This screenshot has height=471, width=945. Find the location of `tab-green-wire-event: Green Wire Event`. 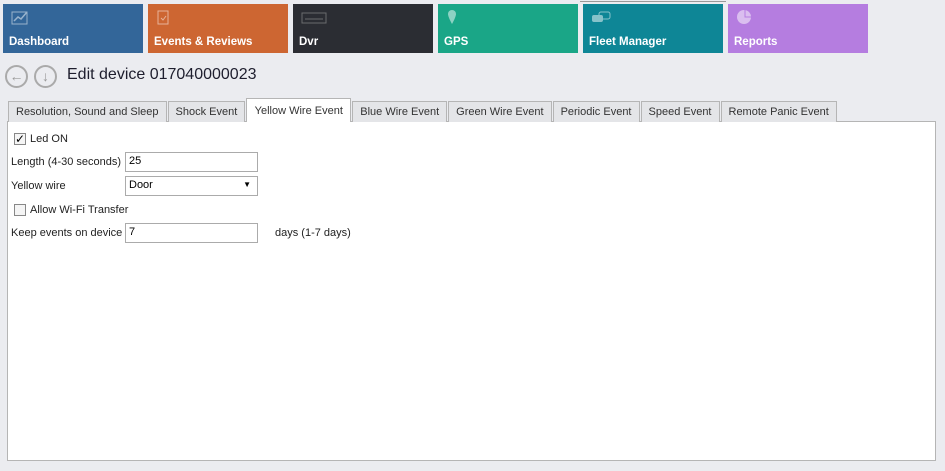

tab-green-wire-event: Green Wire Event is located at coordinates (500, 111).